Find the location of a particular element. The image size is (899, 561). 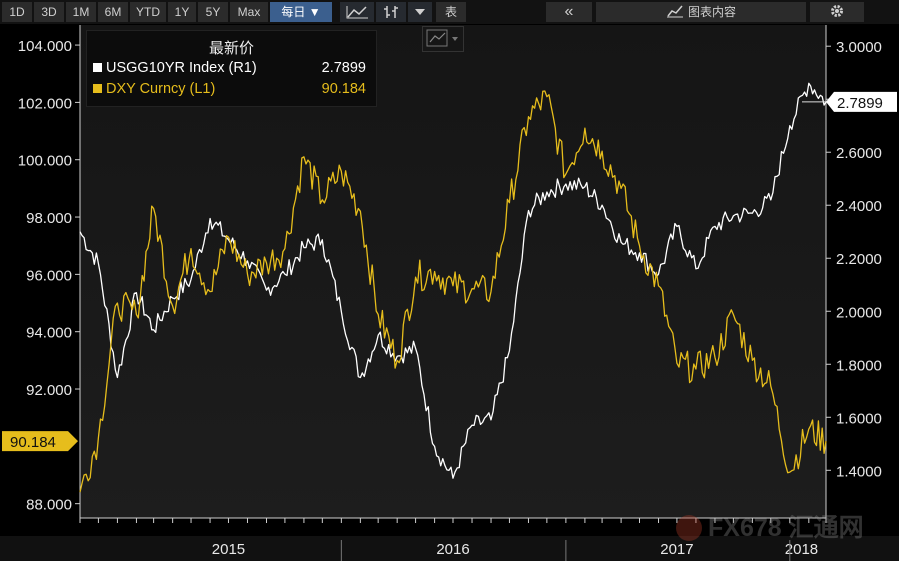

legend-name-usgg: USGG10YR Index (R1) is located at coordinates (181, 68).